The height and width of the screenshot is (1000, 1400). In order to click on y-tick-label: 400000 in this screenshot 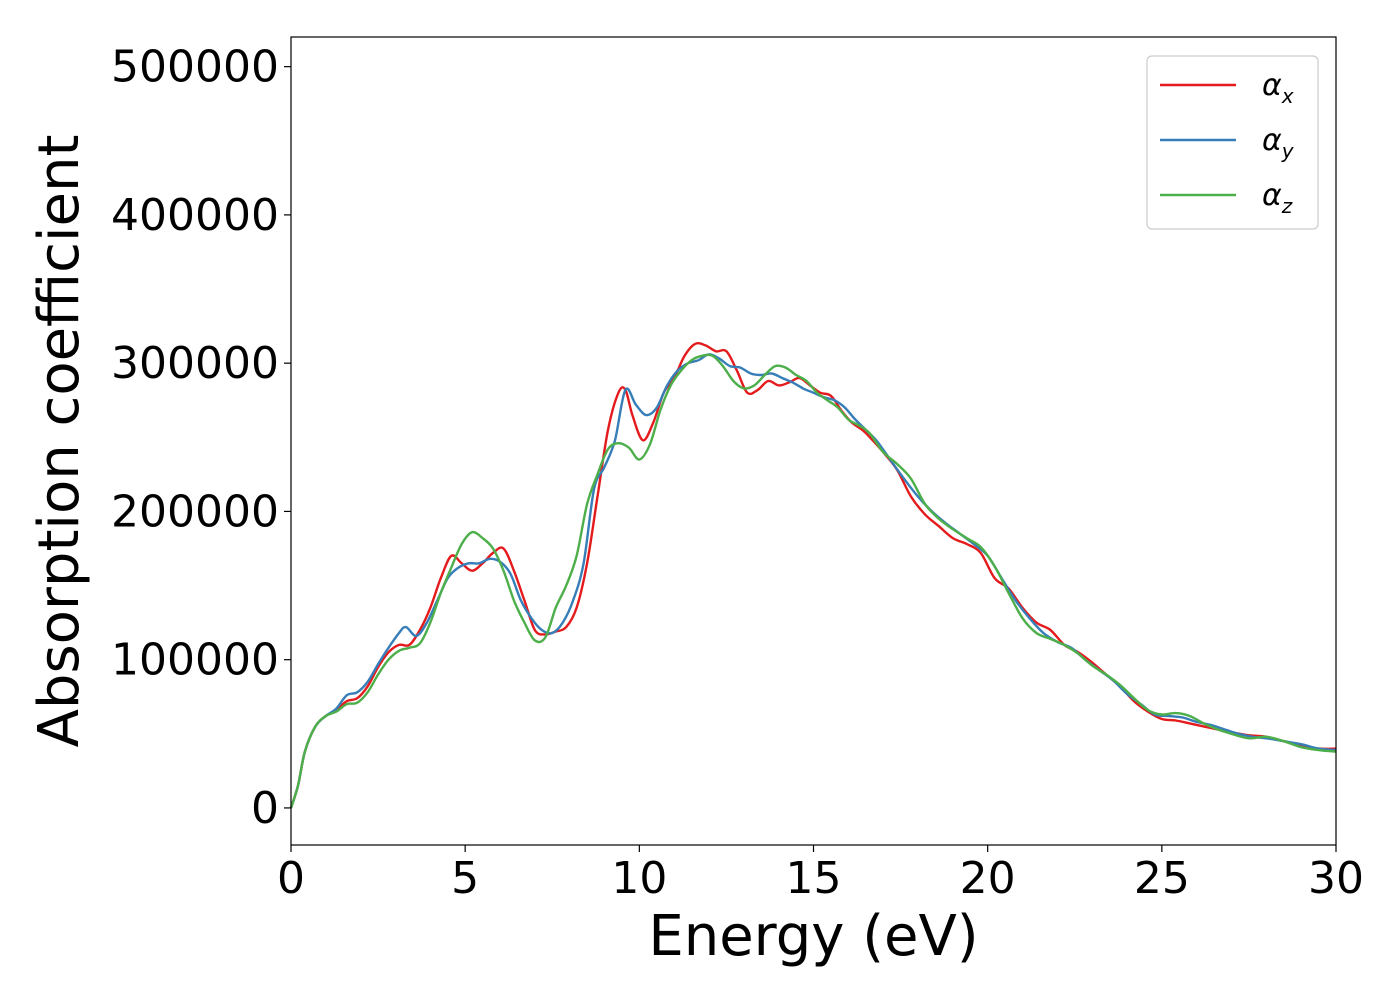, I will do `click(195, 215)`.